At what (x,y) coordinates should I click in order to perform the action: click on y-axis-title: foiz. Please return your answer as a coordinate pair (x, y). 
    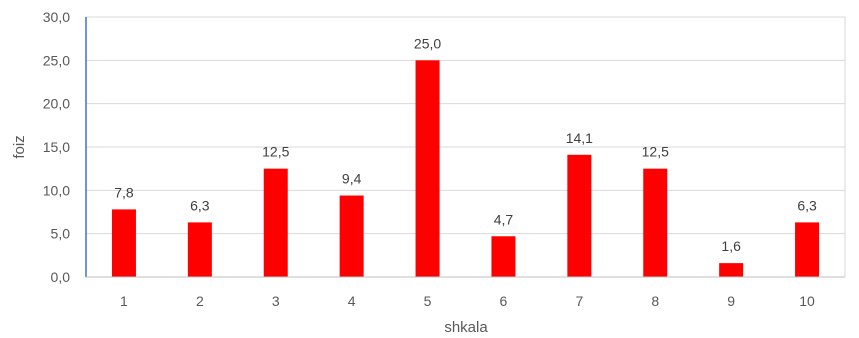
    Looking at the image, I should click on (19, 146).